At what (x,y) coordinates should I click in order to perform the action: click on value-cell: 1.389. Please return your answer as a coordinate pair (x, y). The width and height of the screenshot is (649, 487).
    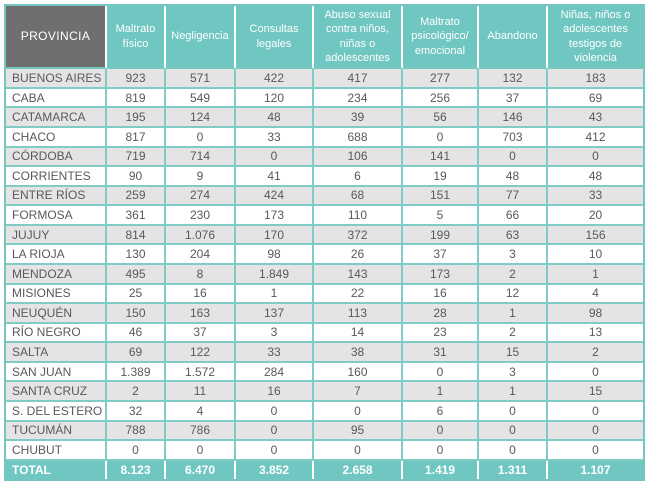
    Looking at the image, I should click on (136, 372).